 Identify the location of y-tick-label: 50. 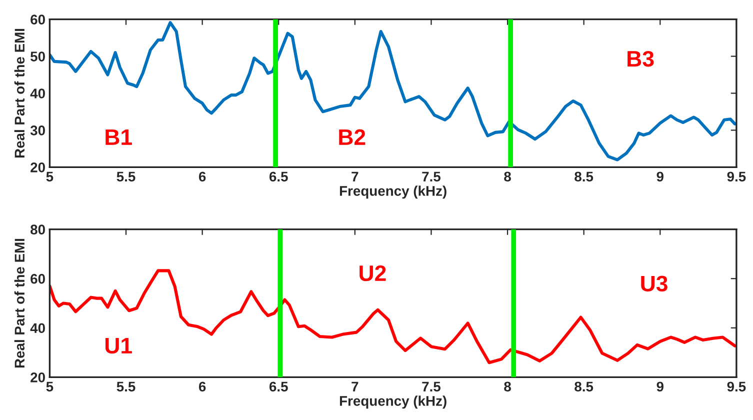
(37, 57).